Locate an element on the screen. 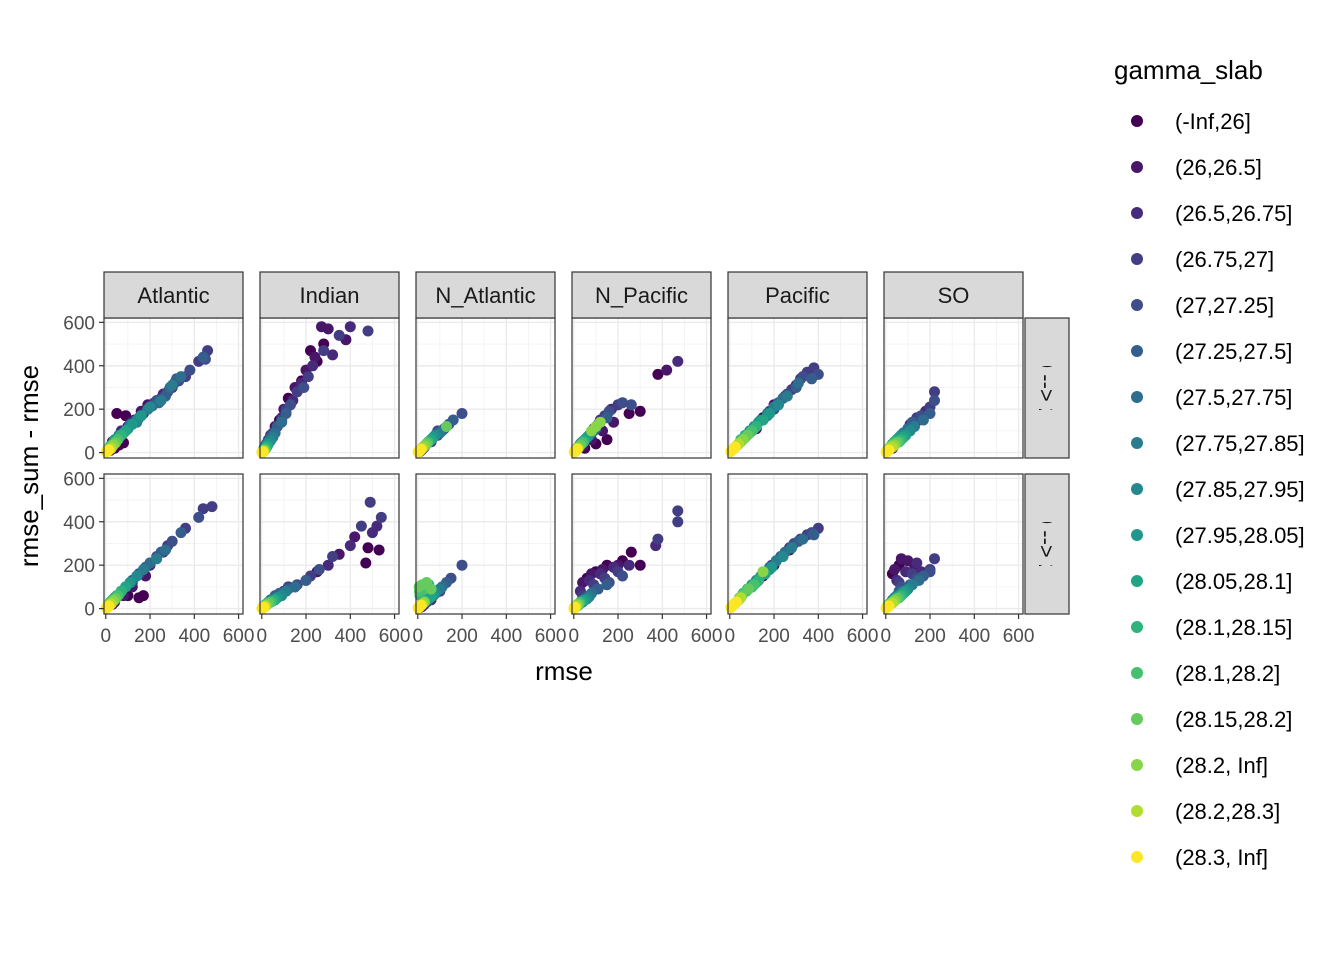 This screenshot has height=960, width=1344. legend-item: (27.85,27.95] is located at coordinates (1218, 489).